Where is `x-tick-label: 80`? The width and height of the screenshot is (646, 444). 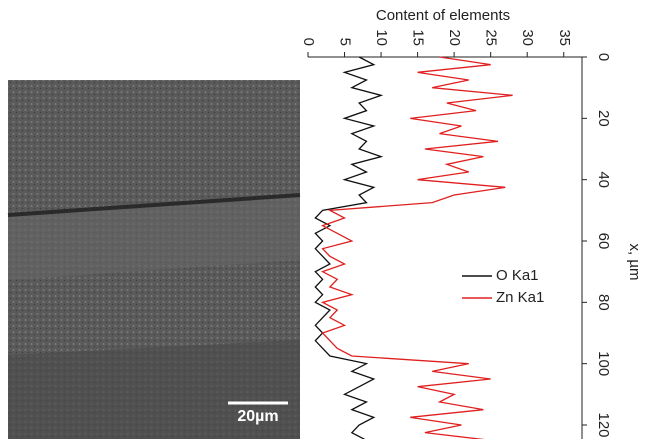
x-tick-label: 80 is located at coordinates (603, 302).